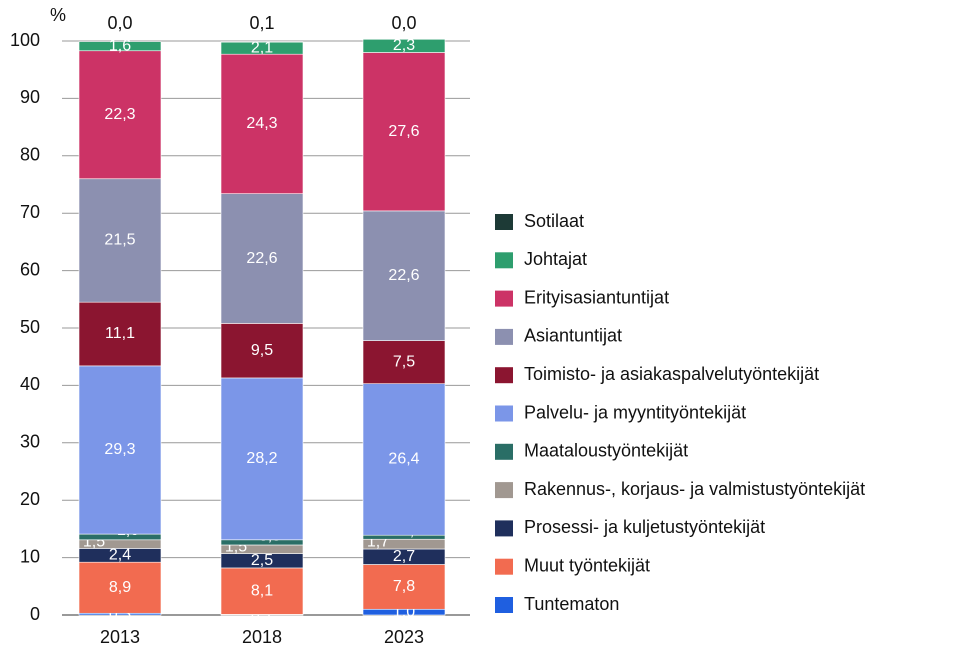  What do you see at coordinates (35, 614) in the screenshot?
I see `y-tick-label: 0` at bounding box center [35, 614].